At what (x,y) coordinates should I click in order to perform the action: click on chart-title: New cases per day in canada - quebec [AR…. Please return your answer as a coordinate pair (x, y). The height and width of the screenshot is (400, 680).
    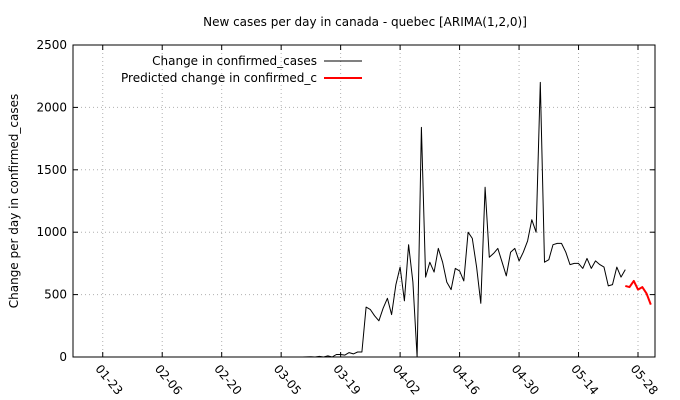
    Looking at the image, I should click on (365, 22).